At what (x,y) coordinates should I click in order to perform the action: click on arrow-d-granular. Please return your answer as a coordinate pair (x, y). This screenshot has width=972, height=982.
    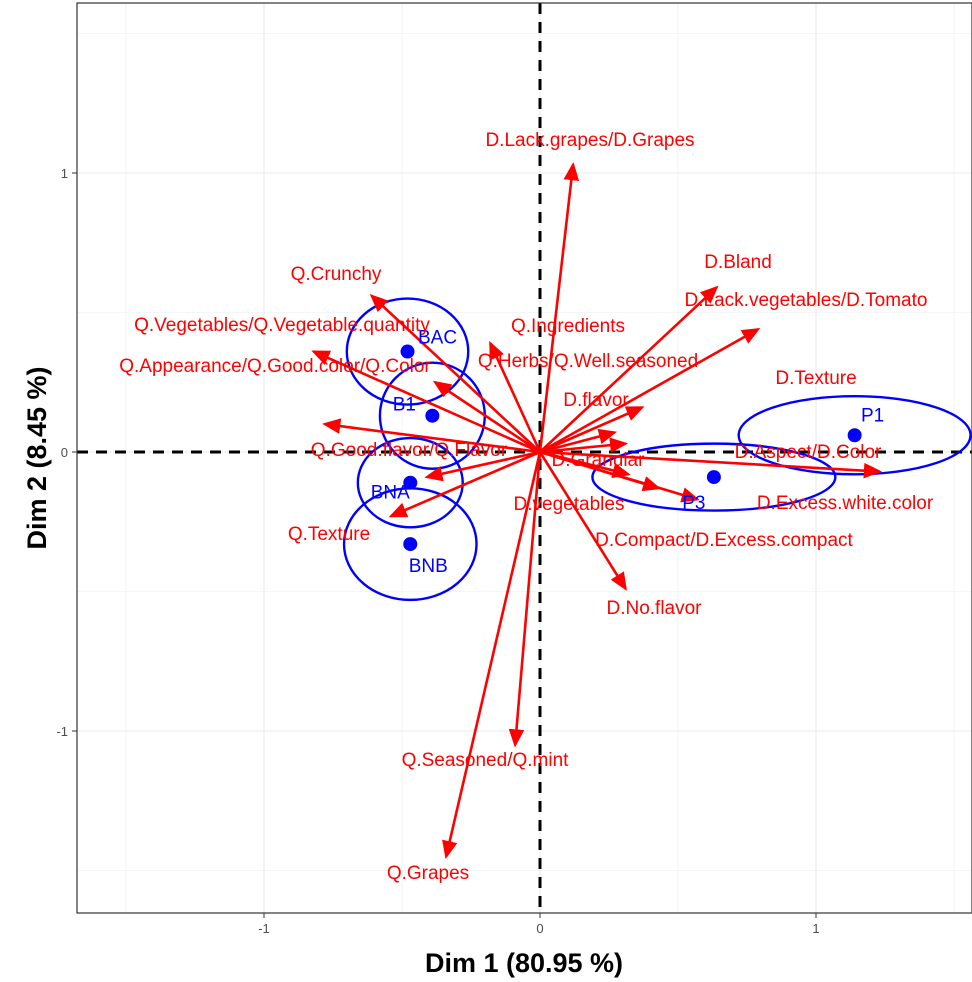
    Looking at the image, I should click on (584, 445).